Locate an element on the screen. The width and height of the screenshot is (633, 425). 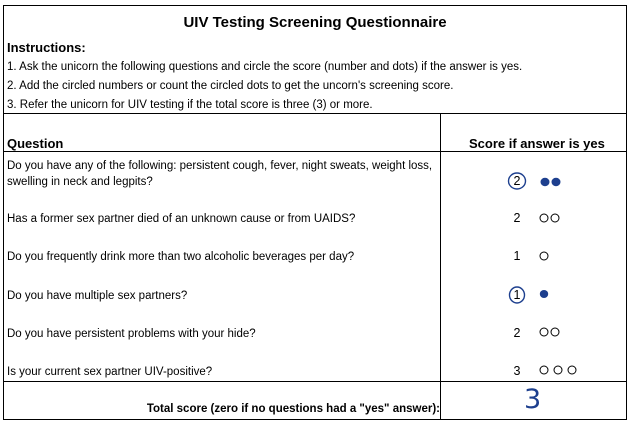
score-6-dots is located at coordinates (558, 370).